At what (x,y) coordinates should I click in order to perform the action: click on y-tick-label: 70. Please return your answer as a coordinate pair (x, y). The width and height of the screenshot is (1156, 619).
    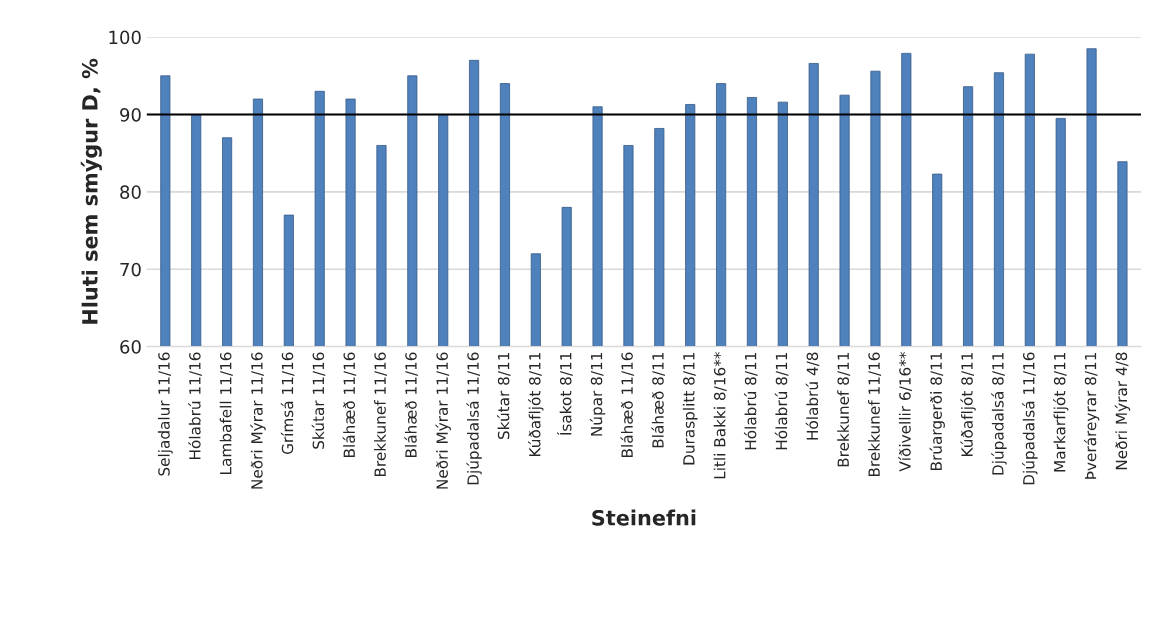
    Looking at the image, I should click on (130, 269).